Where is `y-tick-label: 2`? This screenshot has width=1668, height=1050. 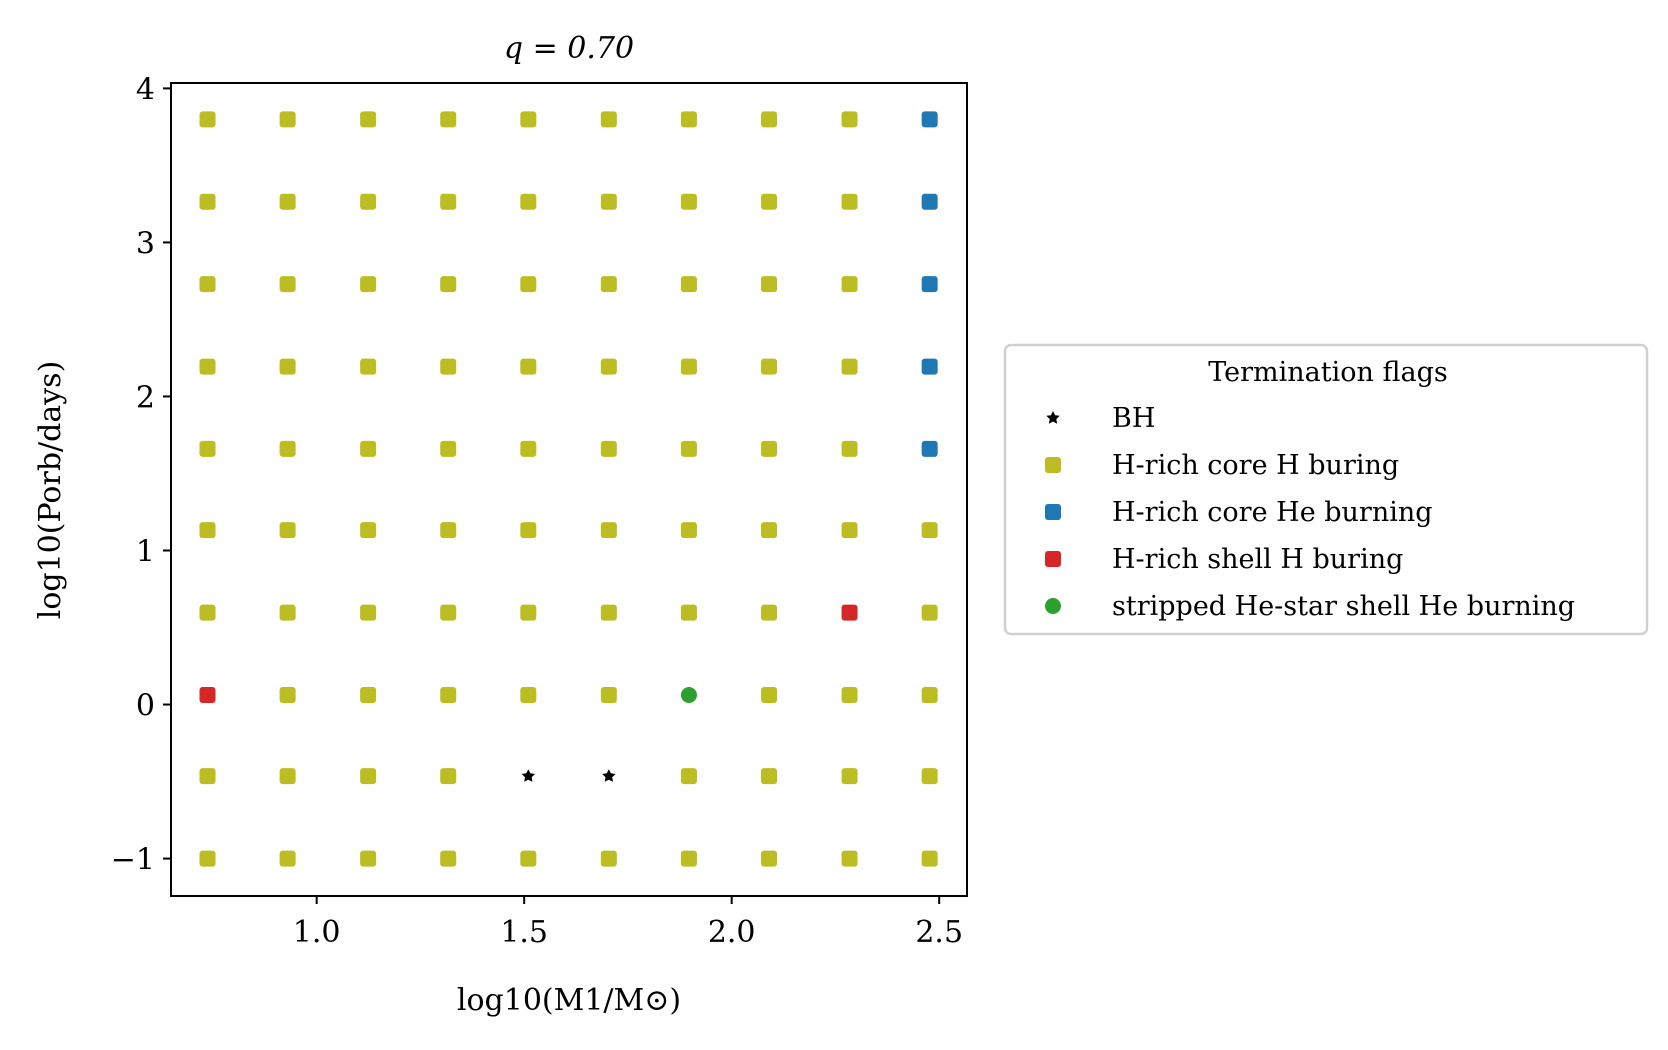
y-tick-label: 2 is located at coordinates (145, 397).